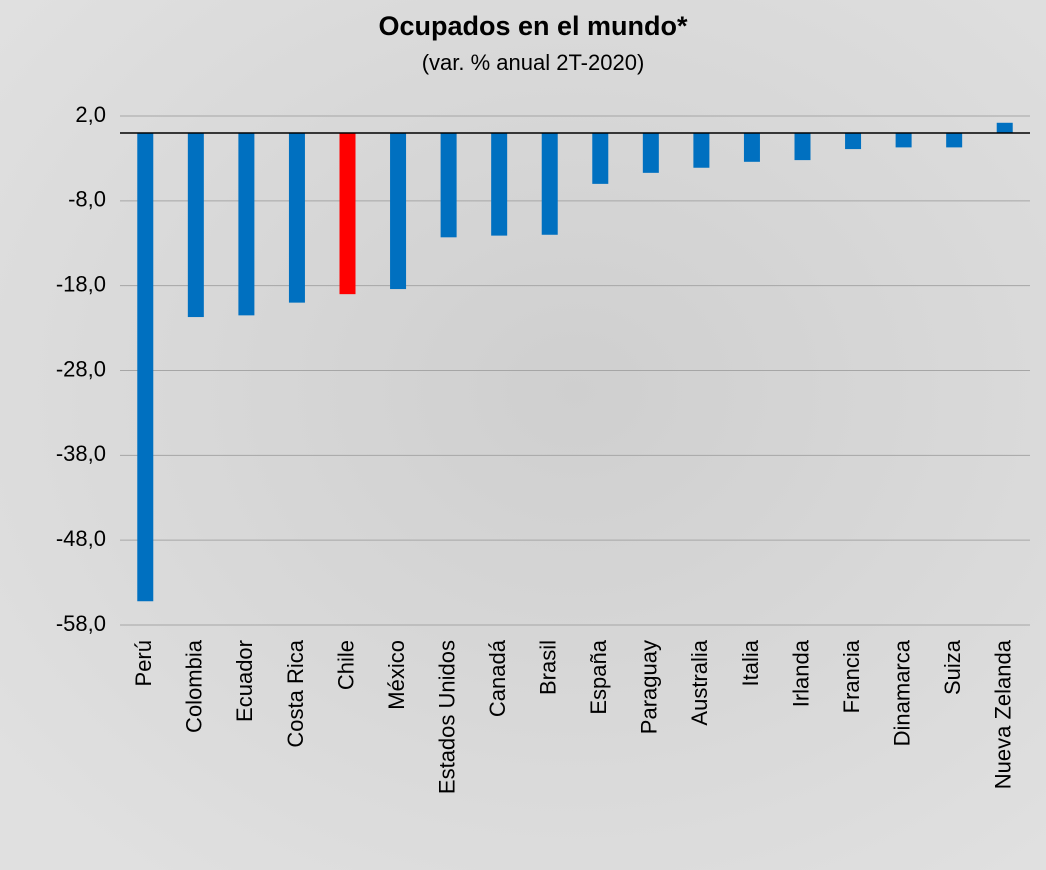 The image size is (1046, 870). Describe the element at coordinates (81, 368) in the screenshot. I see `y-tick-label: -28,0` at that location.